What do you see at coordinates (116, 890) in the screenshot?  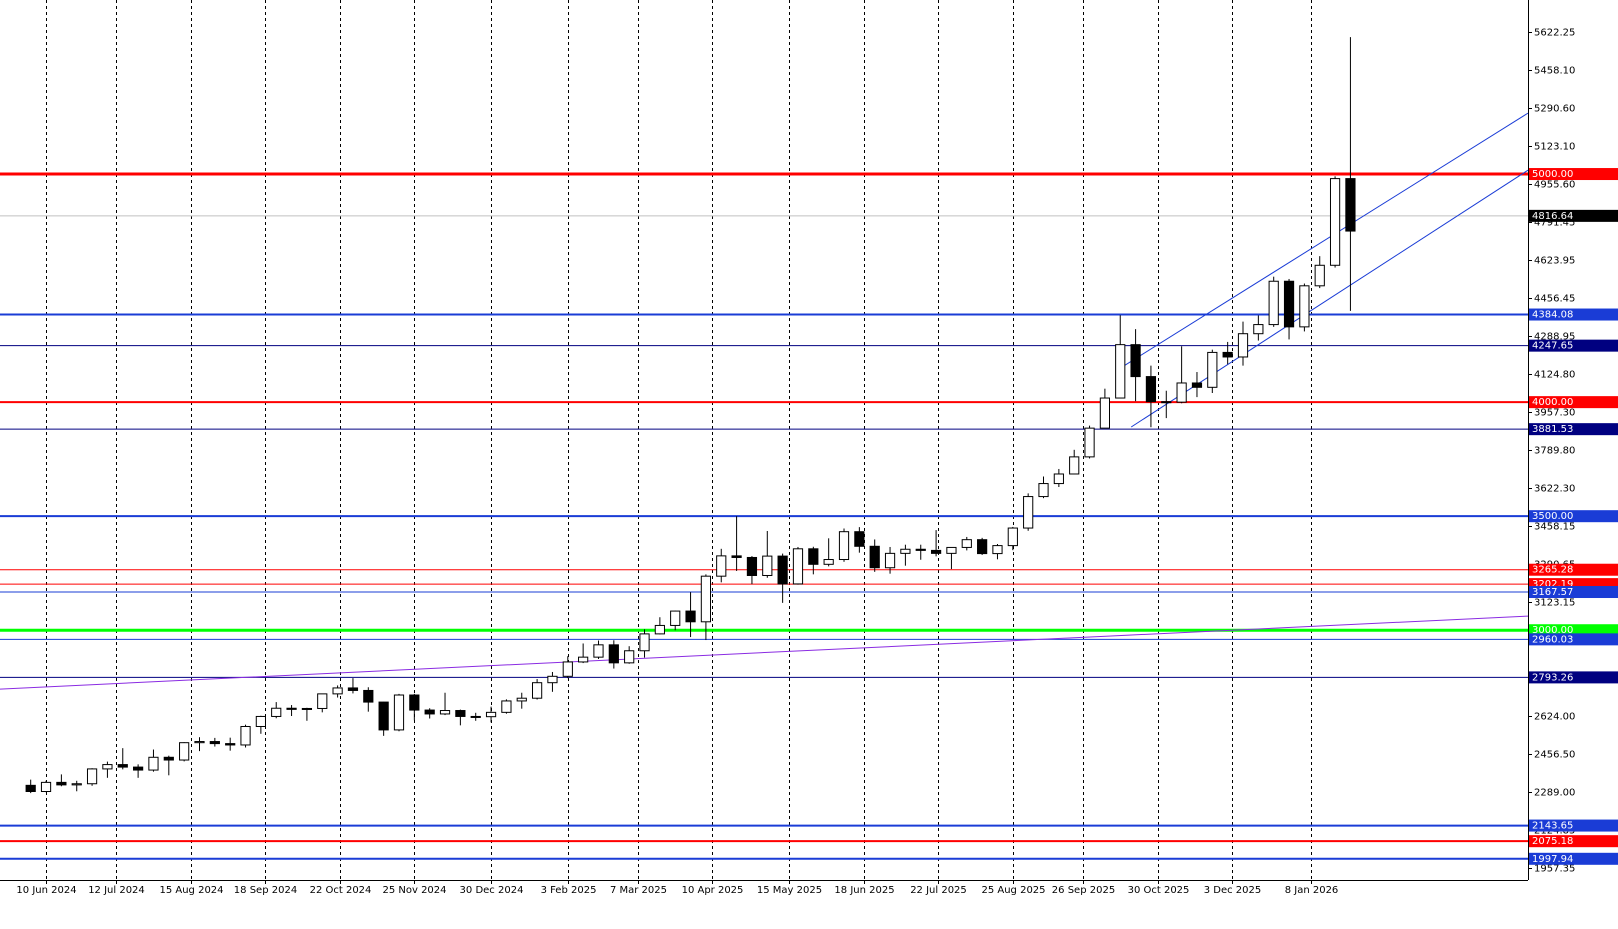 I see `x-tick-label: 12 Jul 2024` at bounding box center [116, 890].